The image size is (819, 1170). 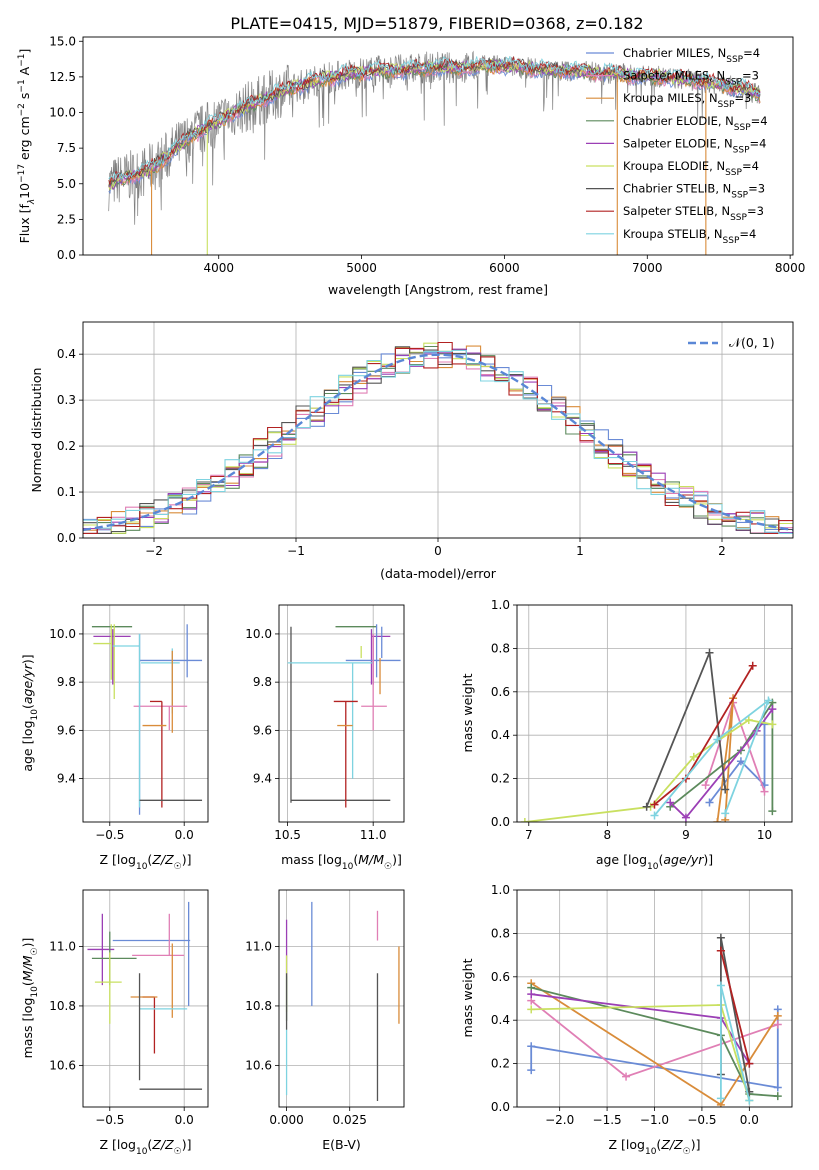 What do you see at coordinates (27, 683) in the screenshot?
I see `label-part: age/yr` at bounding box center [27, 683].